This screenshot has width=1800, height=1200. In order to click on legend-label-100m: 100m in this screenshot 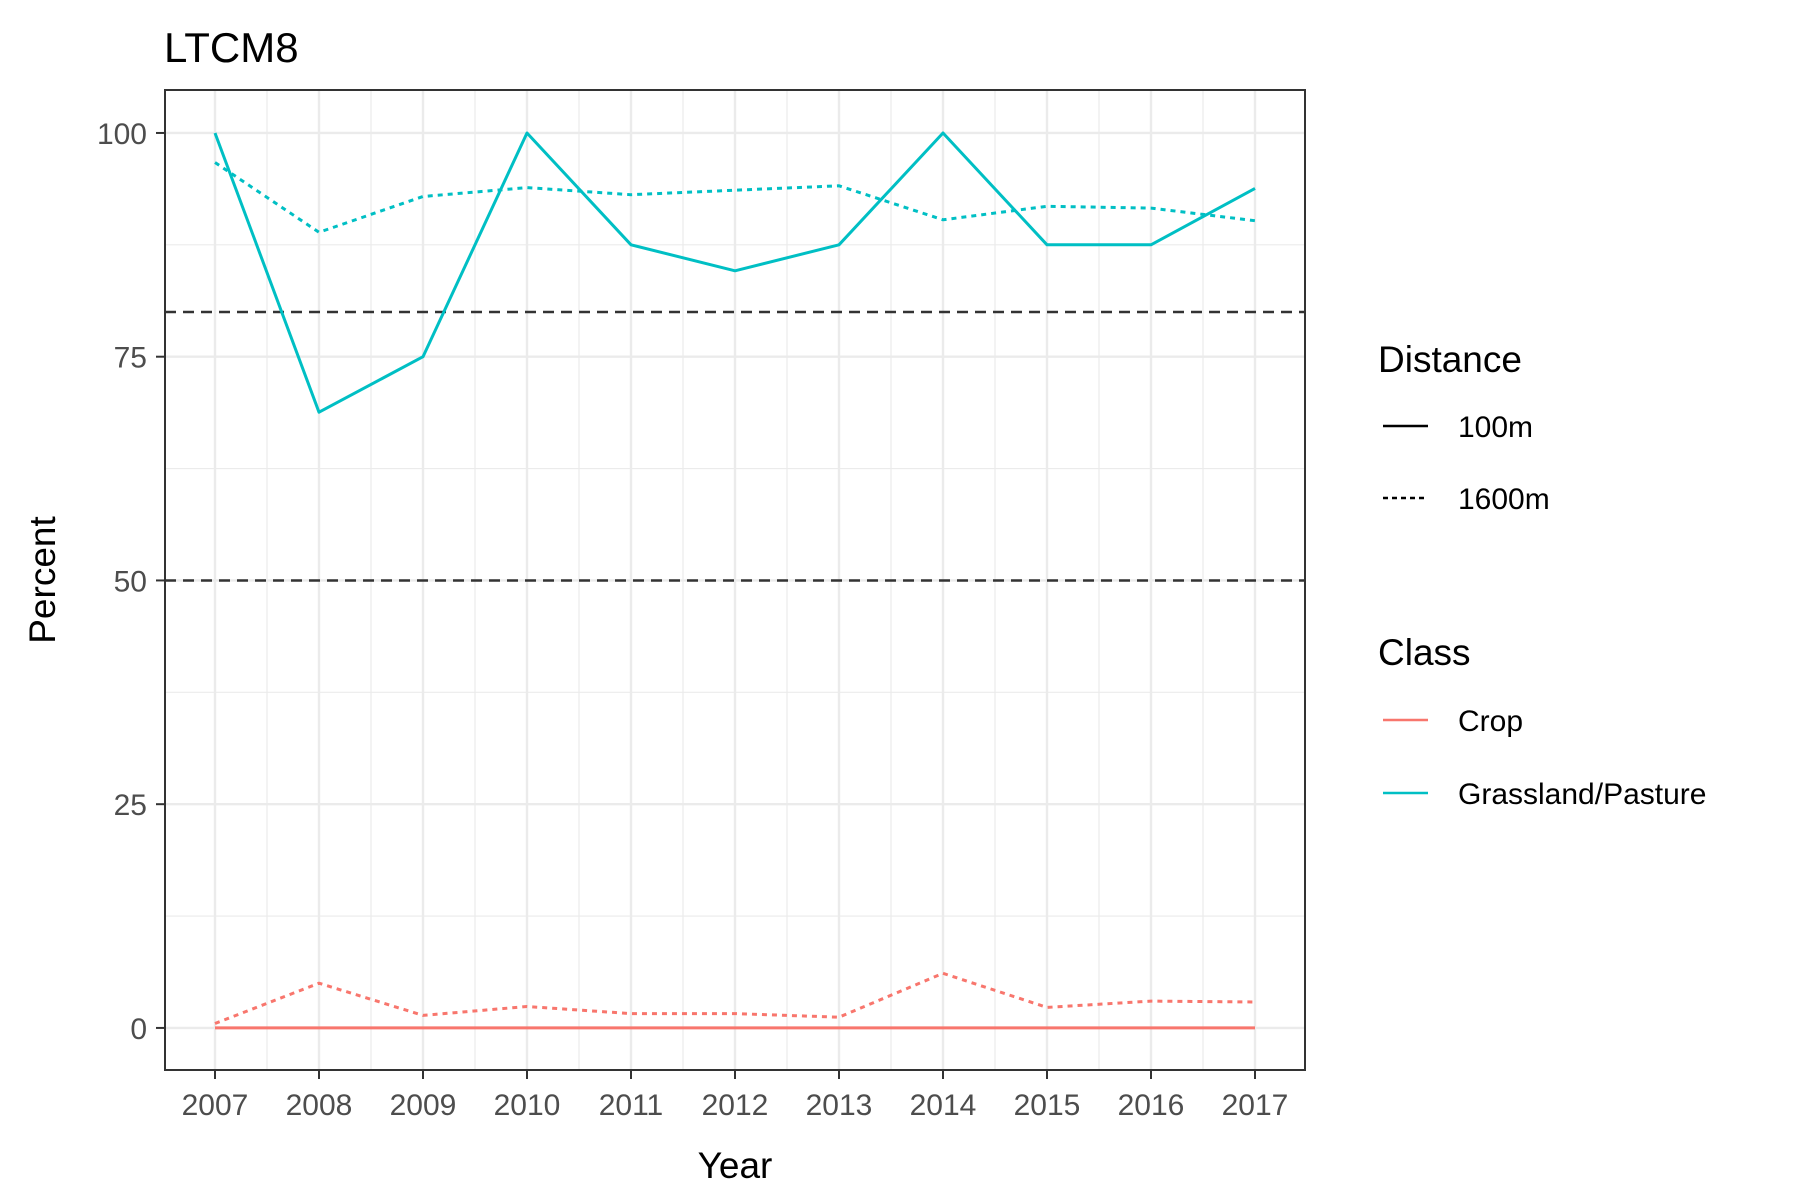, I will do `click(1495, 427)`.